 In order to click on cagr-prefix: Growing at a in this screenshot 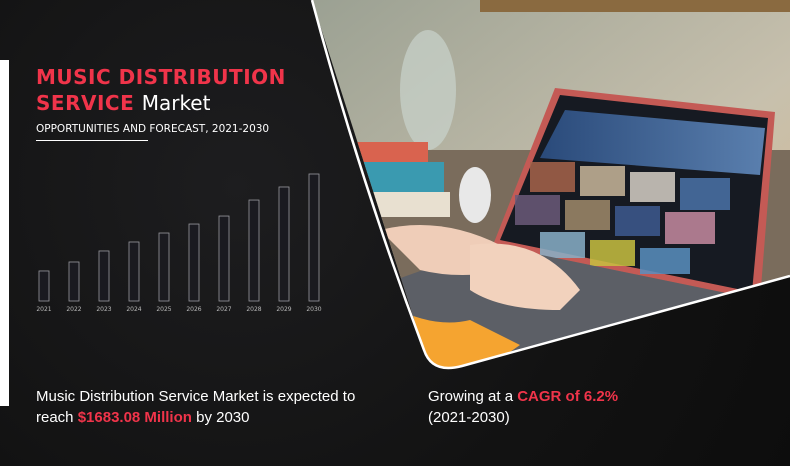, I will do `click(473, 396)`.